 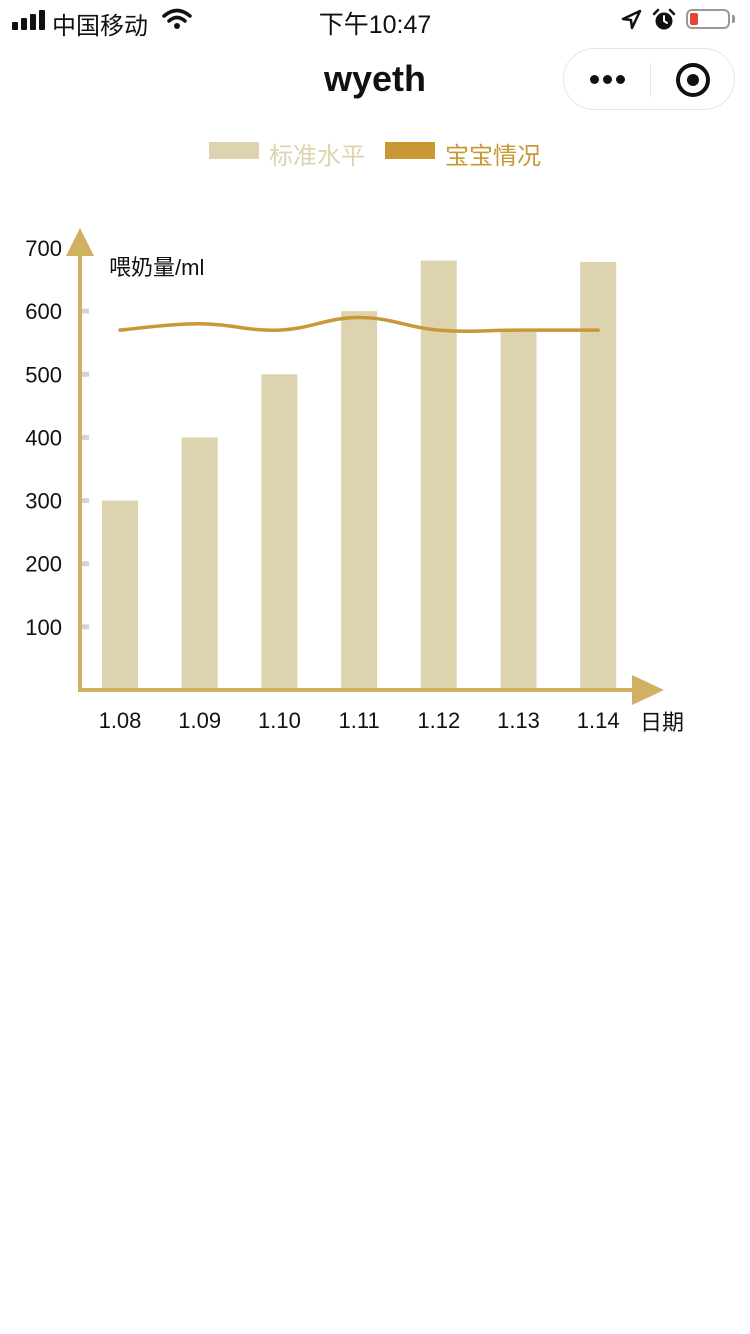 What do you see at coordinates (708, 19) in the screenshot?
I see `battery-icon` at bounding box center [708, 19].